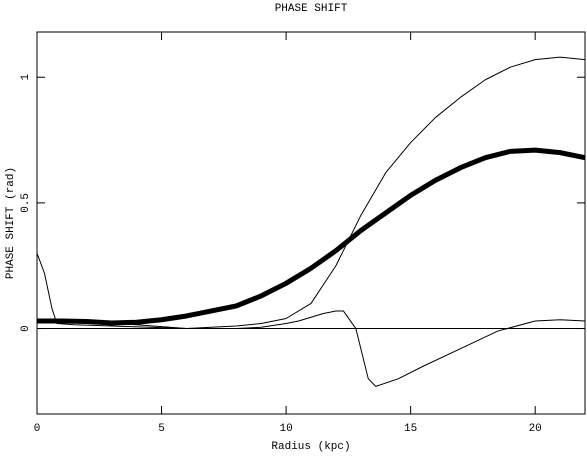 The width and height of the screenshot is (587, 460). Describe the element at coordinates (26, 77) in the screenshot. I see `y-tick-label: 1` at that location.